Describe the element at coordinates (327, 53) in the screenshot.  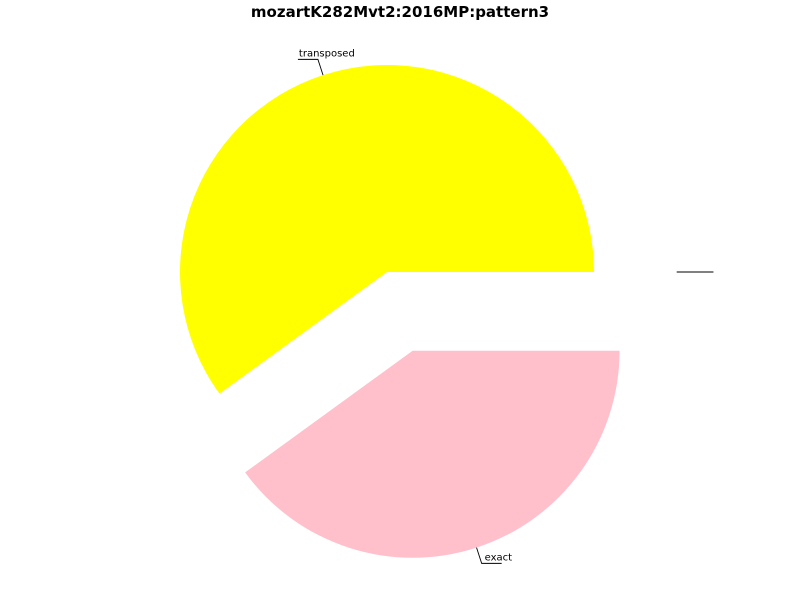
I see `slice-label-transposed: transposed` at that location.